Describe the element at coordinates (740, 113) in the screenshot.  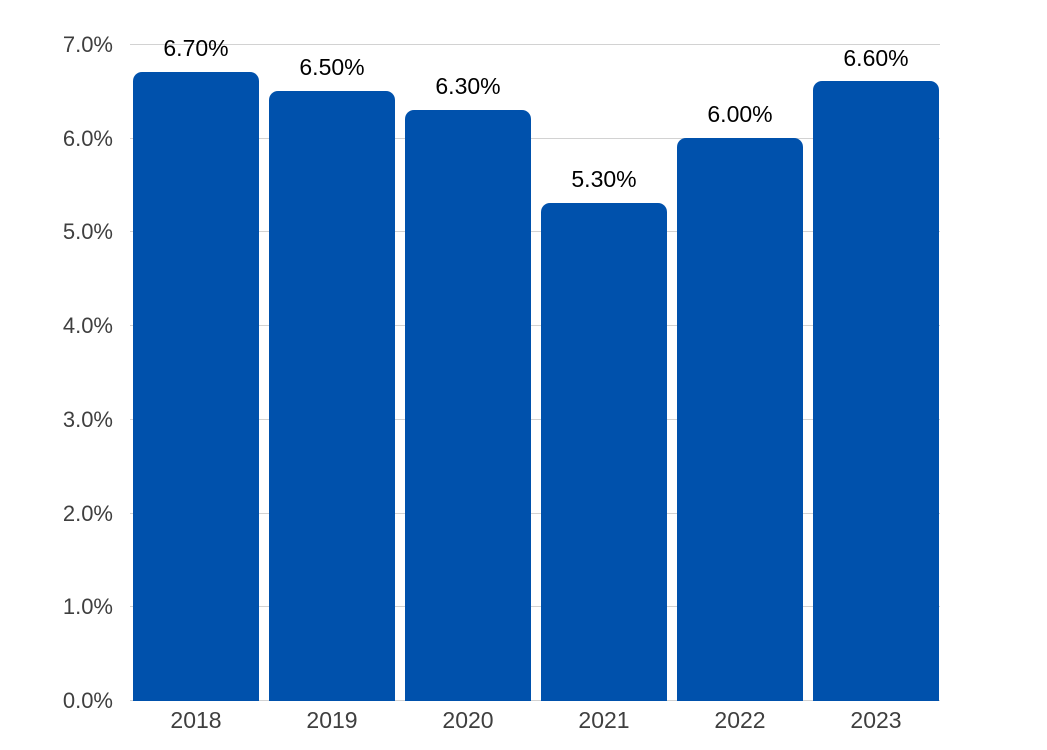
I see `data-label-2022: 6.00%` at that location.